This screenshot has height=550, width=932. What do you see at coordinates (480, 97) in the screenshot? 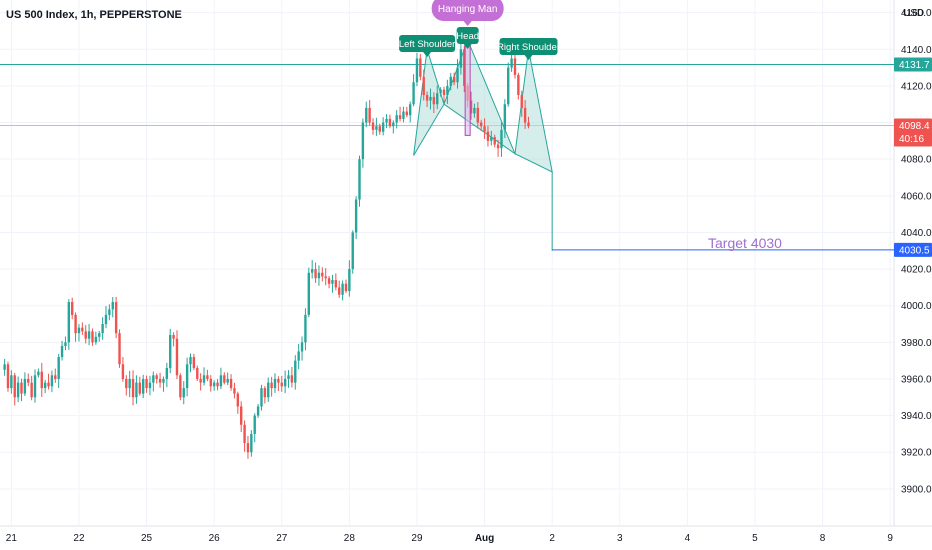
I see `head-triangle` at bounding box center [480, 97].